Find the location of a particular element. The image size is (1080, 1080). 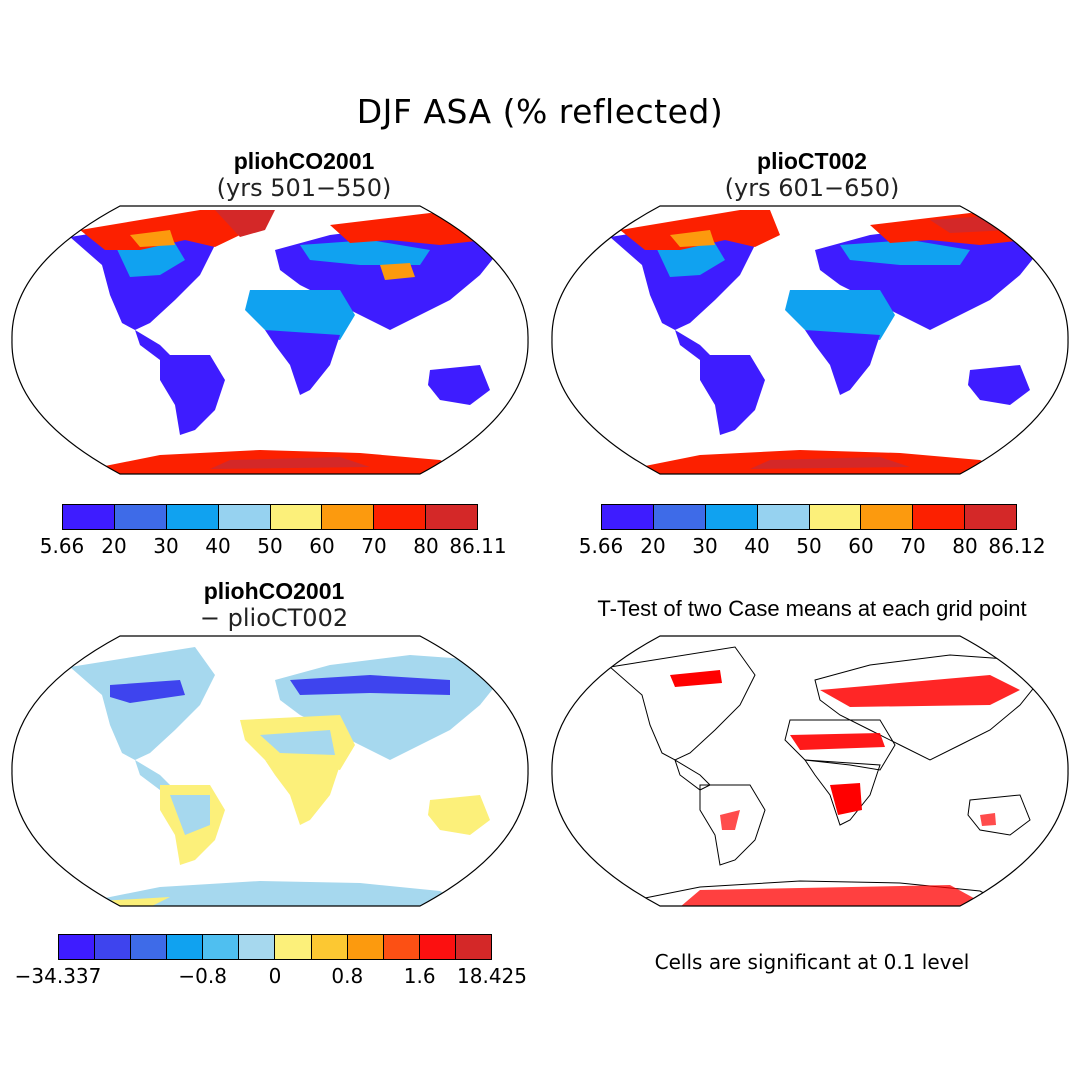

panel-title-bottom-left: pliohCO2001 is located at coordinates (274, 591).